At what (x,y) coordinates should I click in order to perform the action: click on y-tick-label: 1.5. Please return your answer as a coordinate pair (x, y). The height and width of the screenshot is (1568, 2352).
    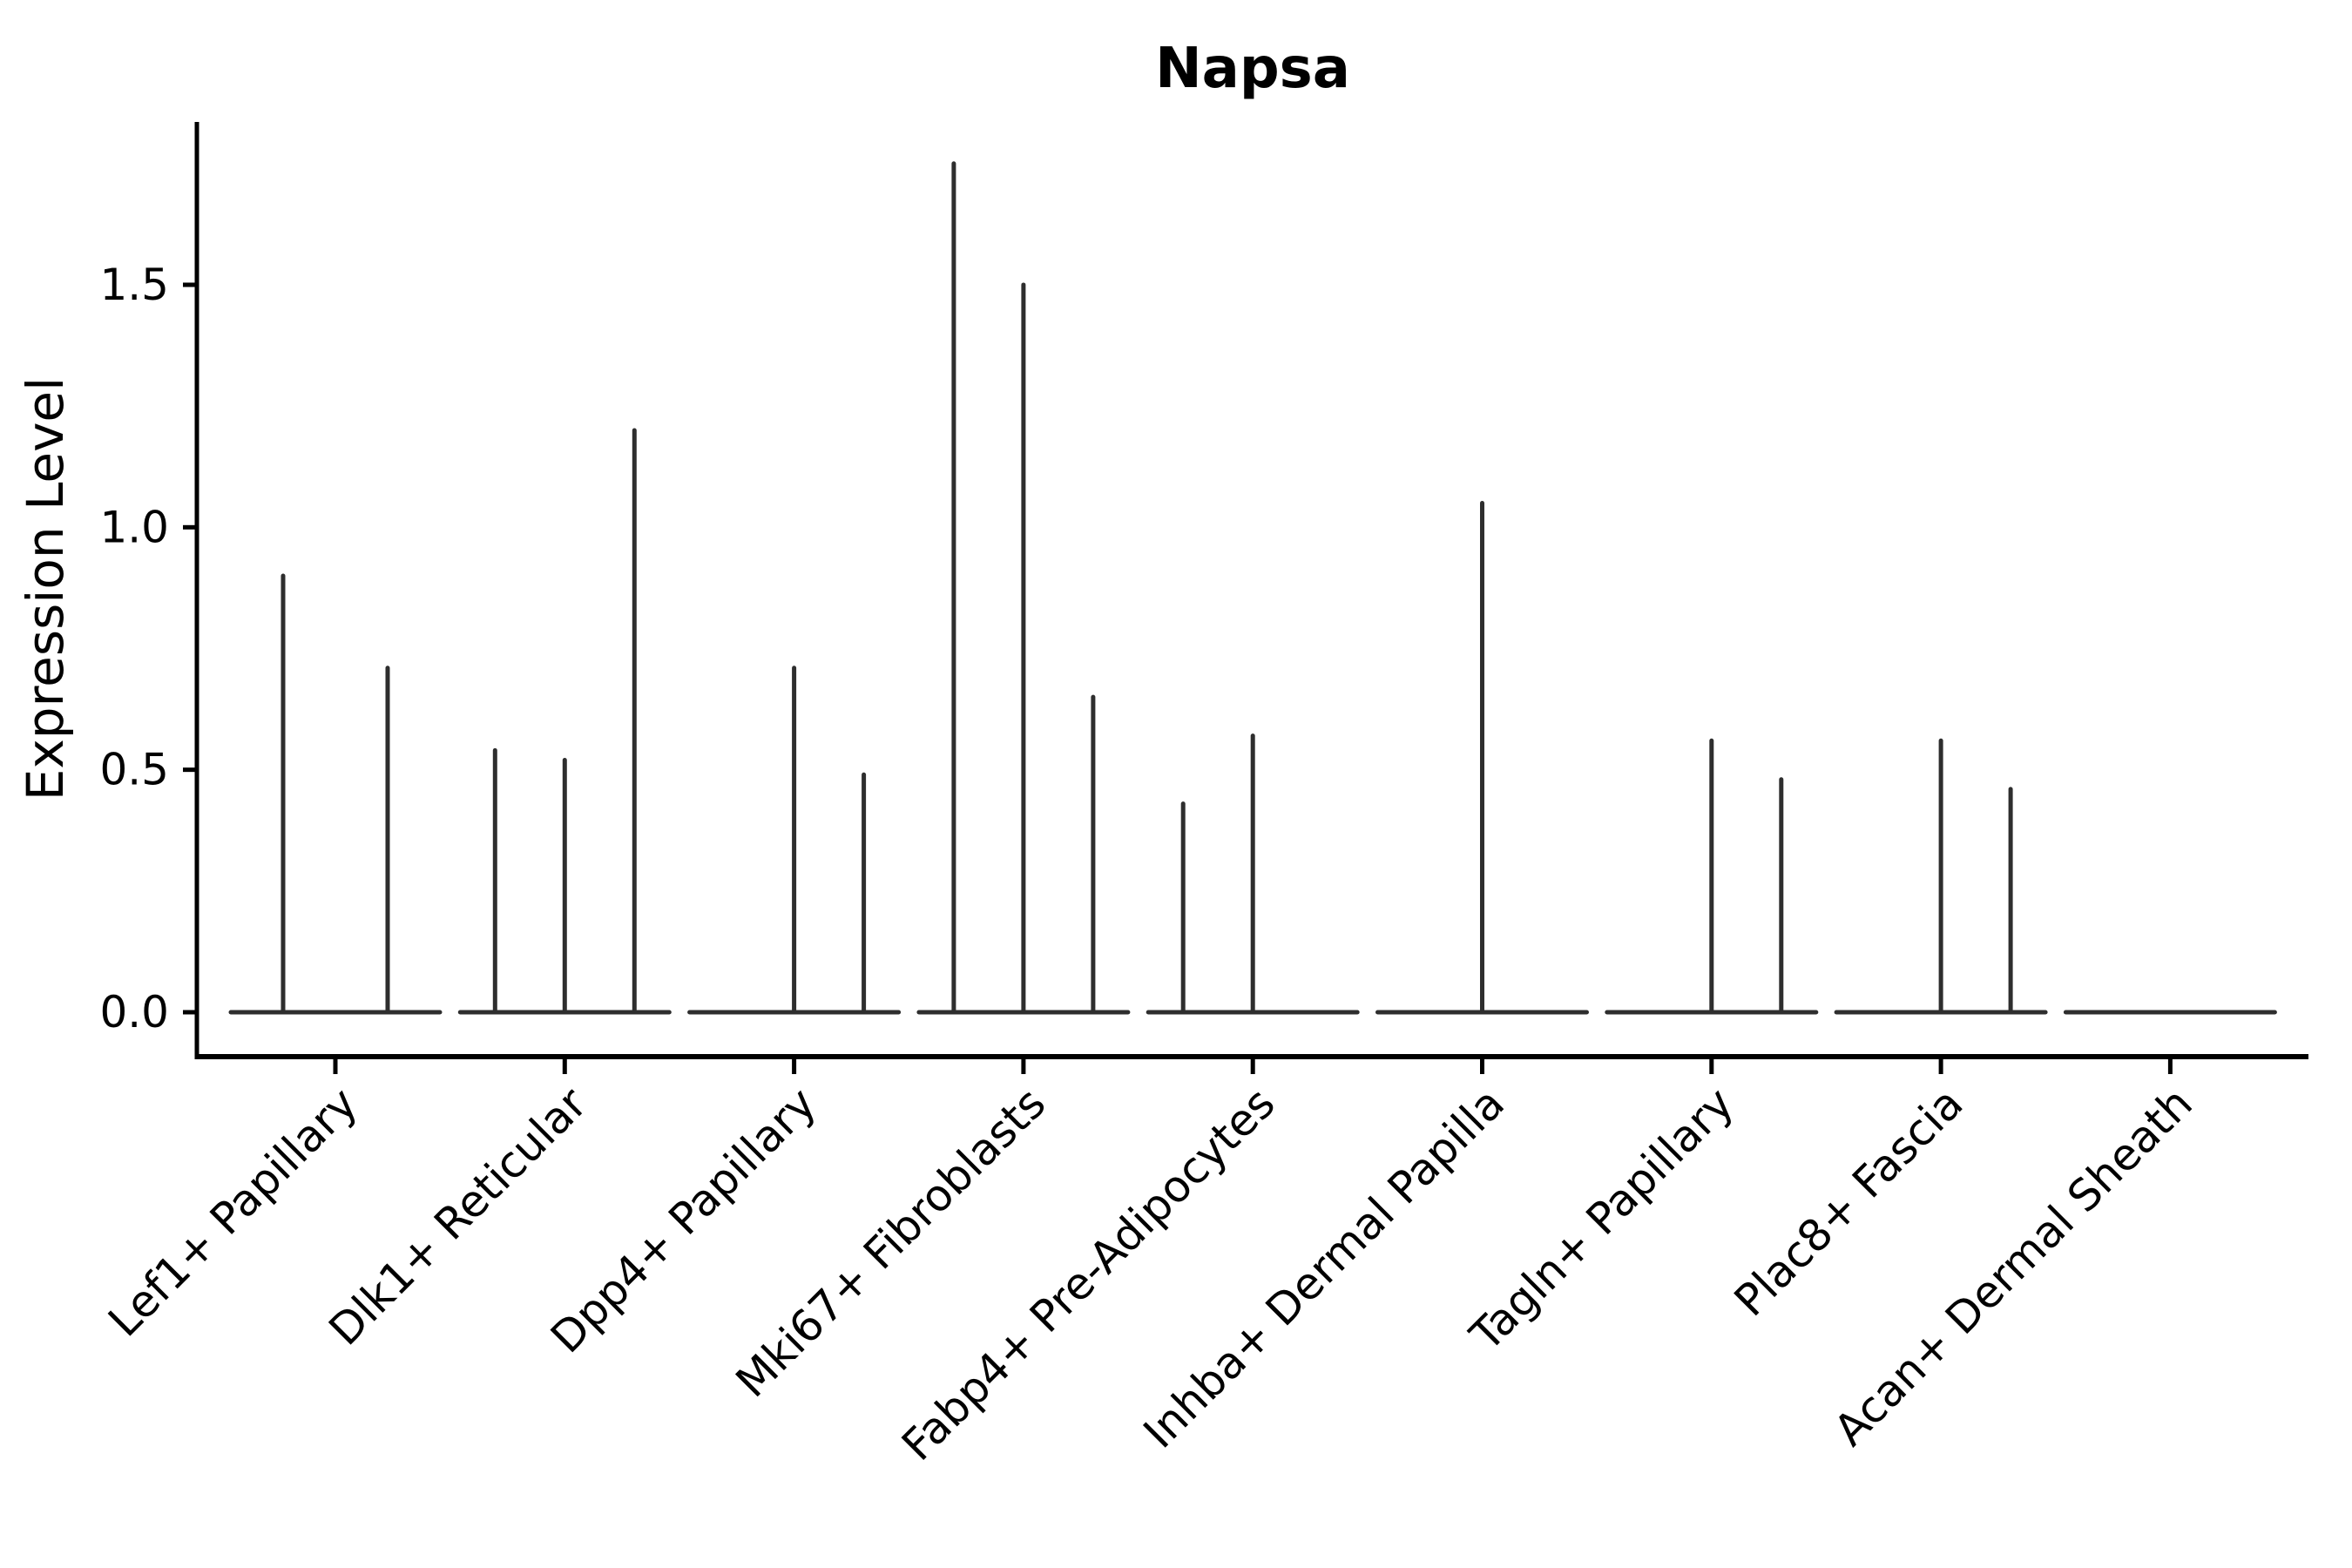
    Looking at the image, I should click on (134, 285).